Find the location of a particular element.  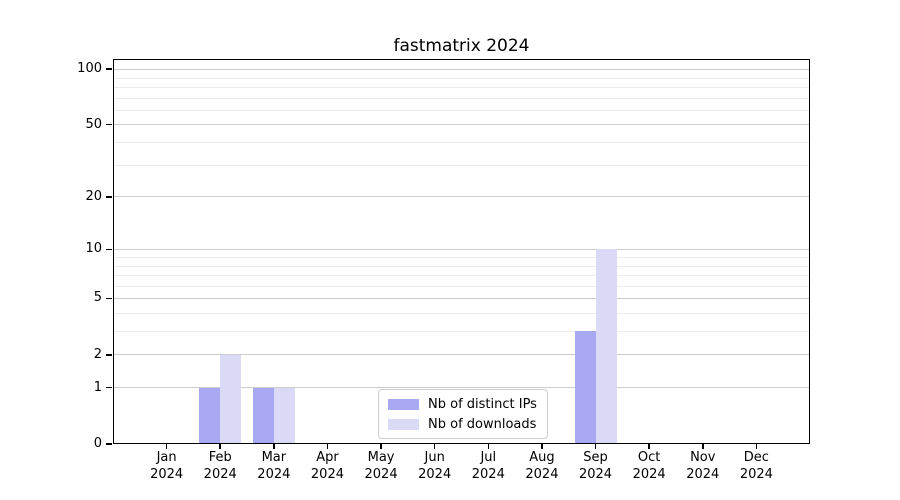

legend-label: Nb of distinct IPs is located at coordinates (482, 404).